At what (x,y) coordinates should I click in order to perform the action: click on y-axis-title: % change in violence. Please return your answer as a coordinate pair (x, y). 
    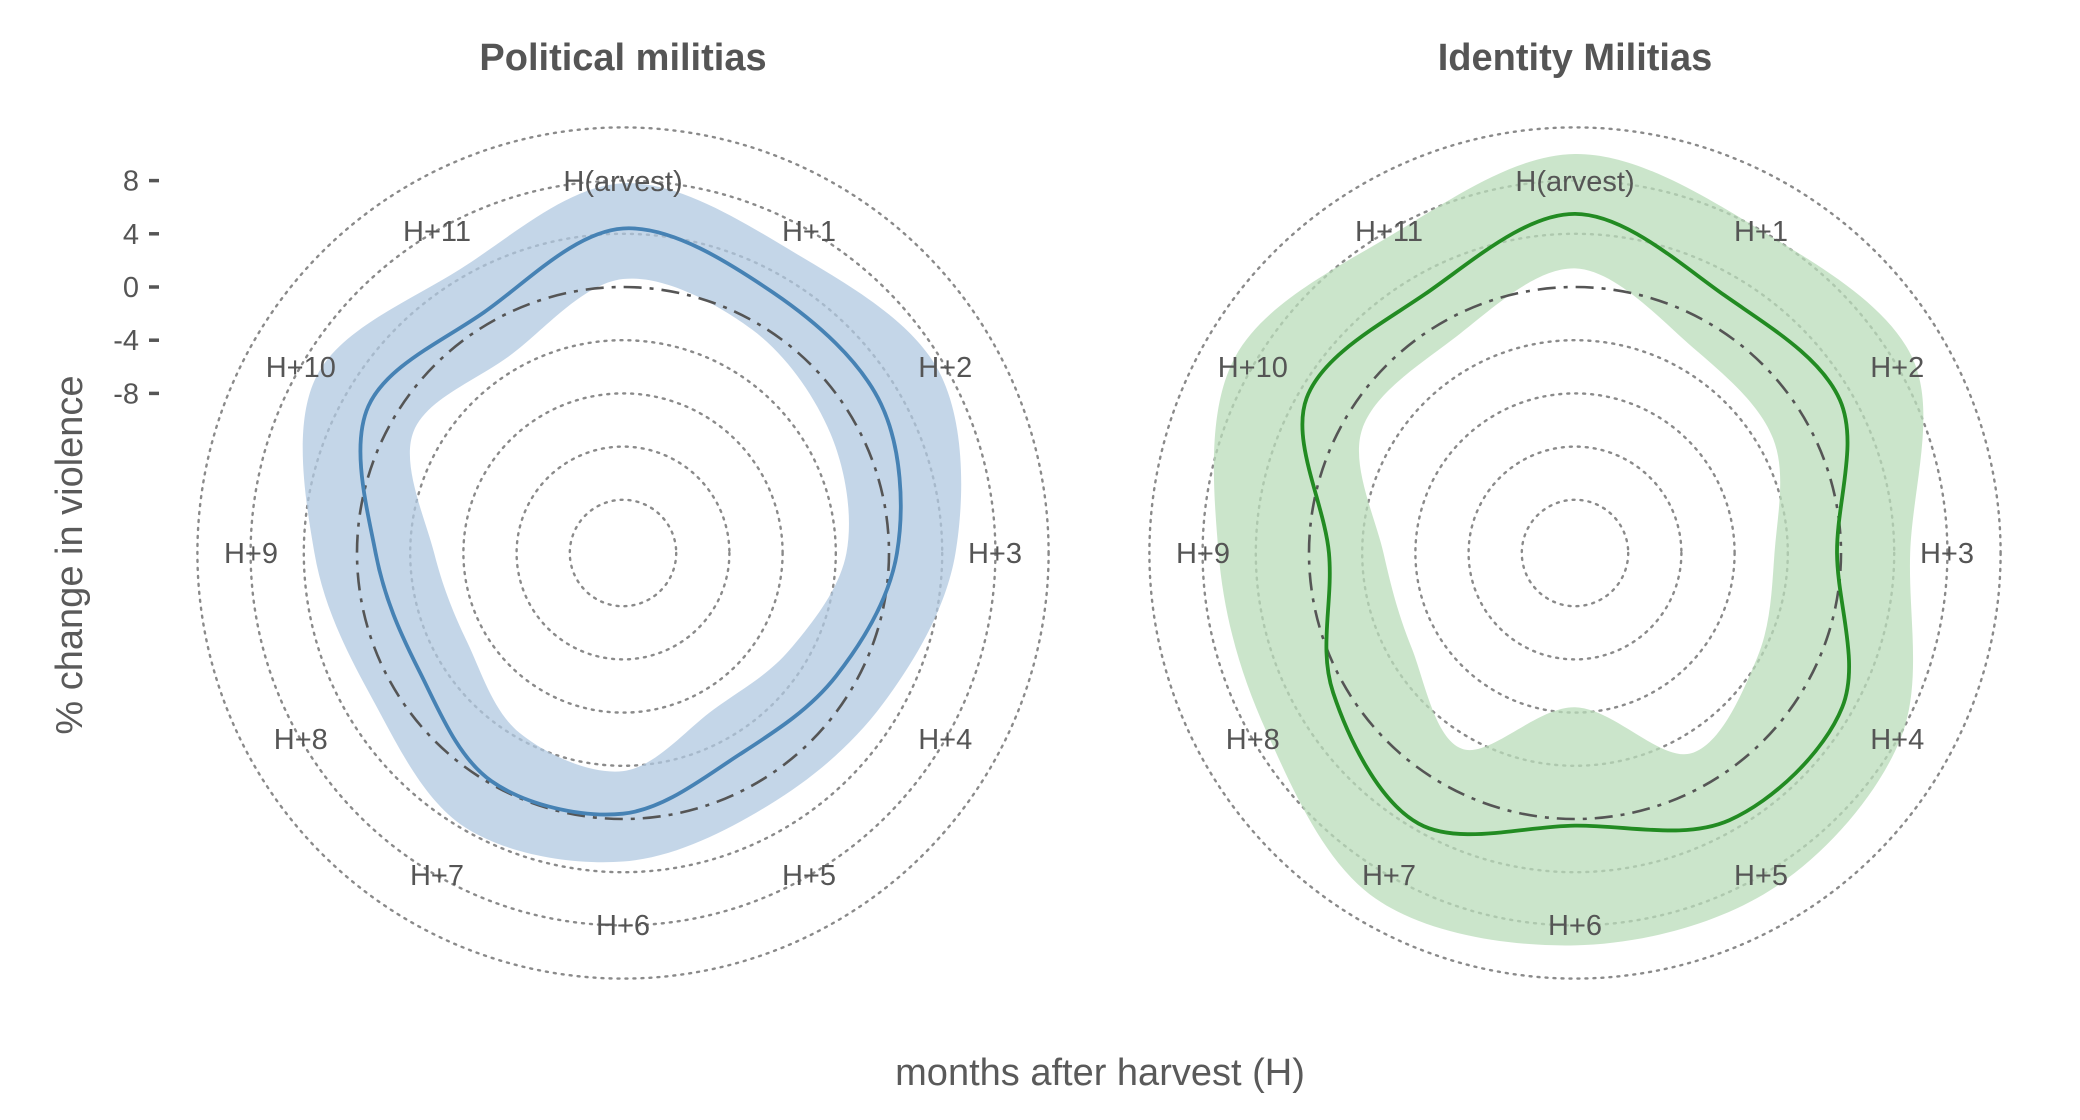
    Looking at the image, I should click on (70, 554).